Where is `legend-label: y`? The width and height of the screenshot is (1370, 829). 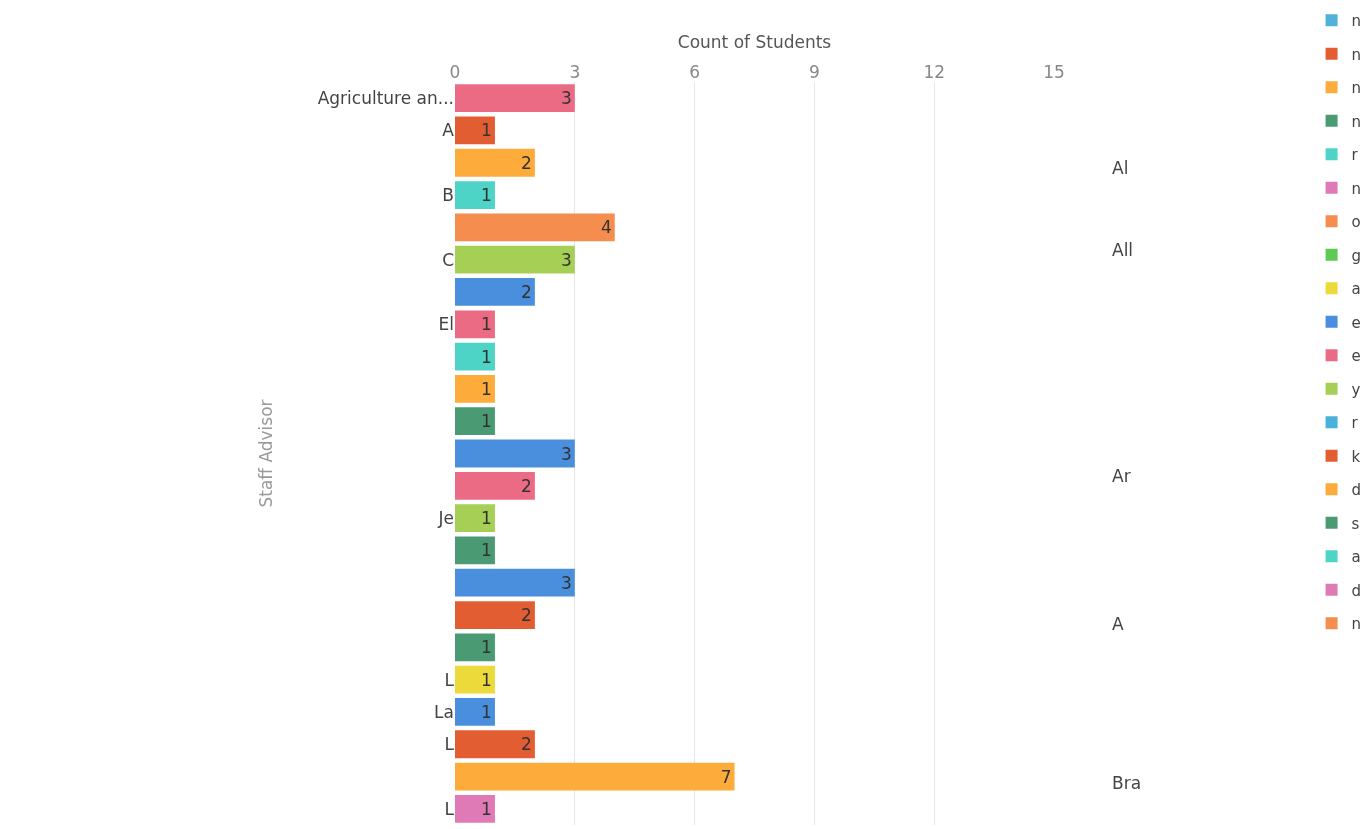 legend-label: y is located at coordinates (1356, 389).